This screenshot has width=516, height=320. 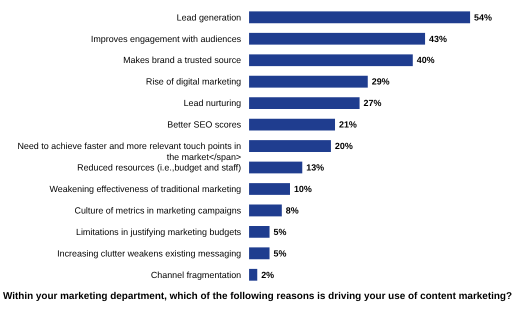 What do you see at coordinates (158, 210) in the screenshot?
I see `y-tick-label: Culture of metrics in marketing campaigns` at bounding box center [158, 210].